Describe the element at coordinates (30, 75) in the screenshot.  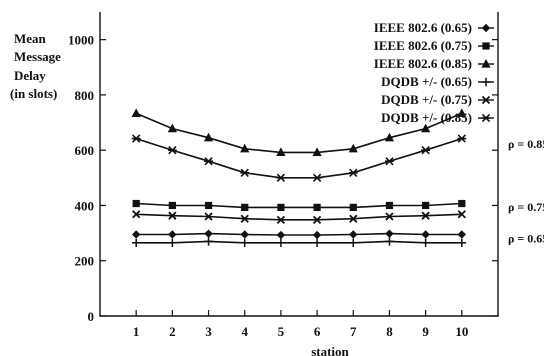
I see `y-axis-label-line-3: Delay` at that location.